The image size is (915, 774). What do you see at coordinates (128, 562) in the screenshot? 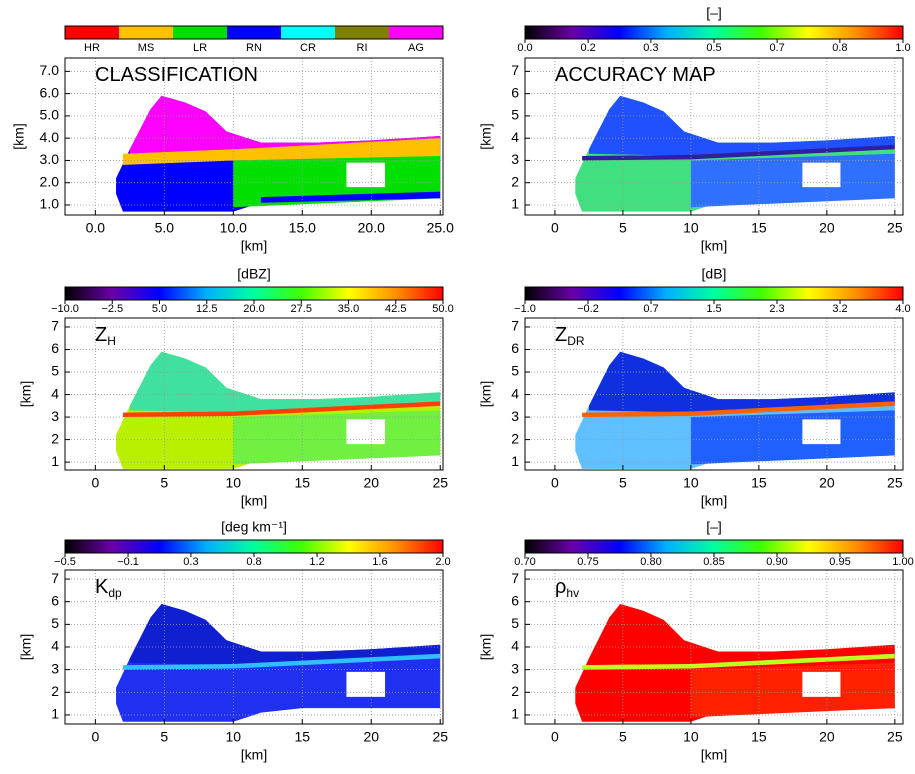
I see `colorbar-tick-label: −0.1` at bounding box center [128, 562].